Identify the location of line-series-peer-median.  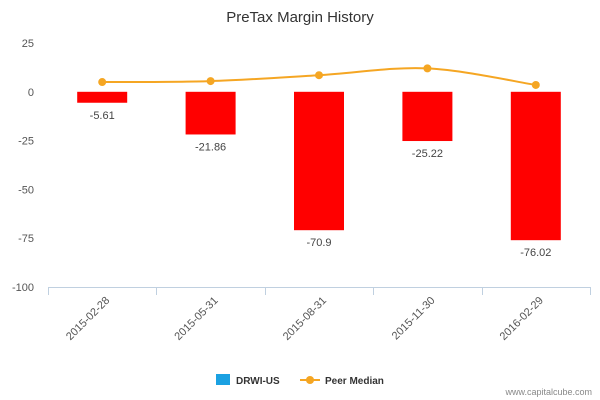
(319, 76).